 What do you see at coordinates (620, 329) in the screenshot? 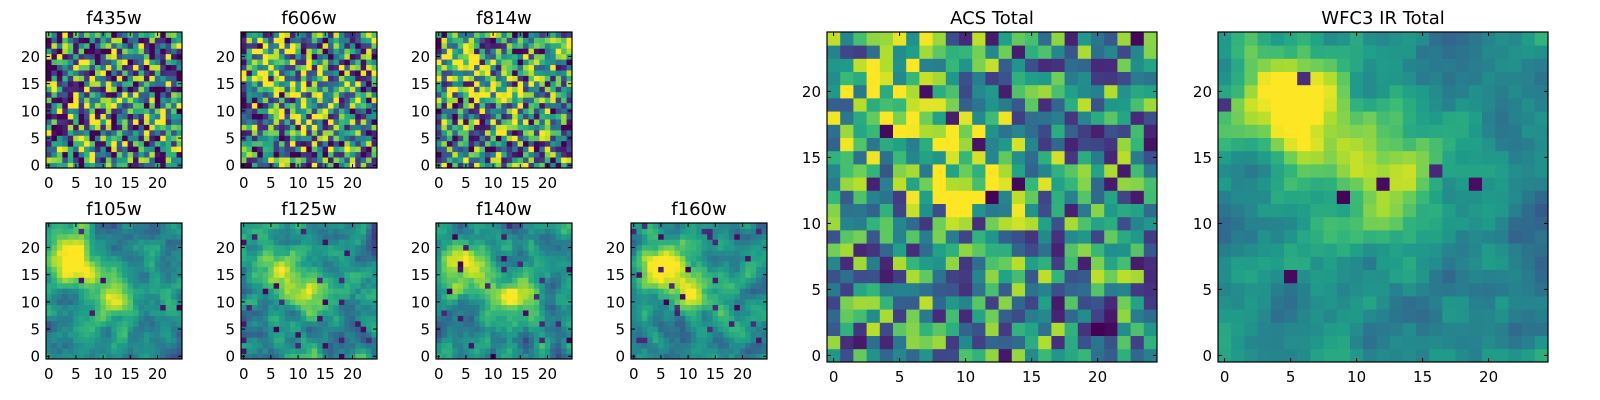
I see `y-tick-label: 5` at bounding box center [620, 329].